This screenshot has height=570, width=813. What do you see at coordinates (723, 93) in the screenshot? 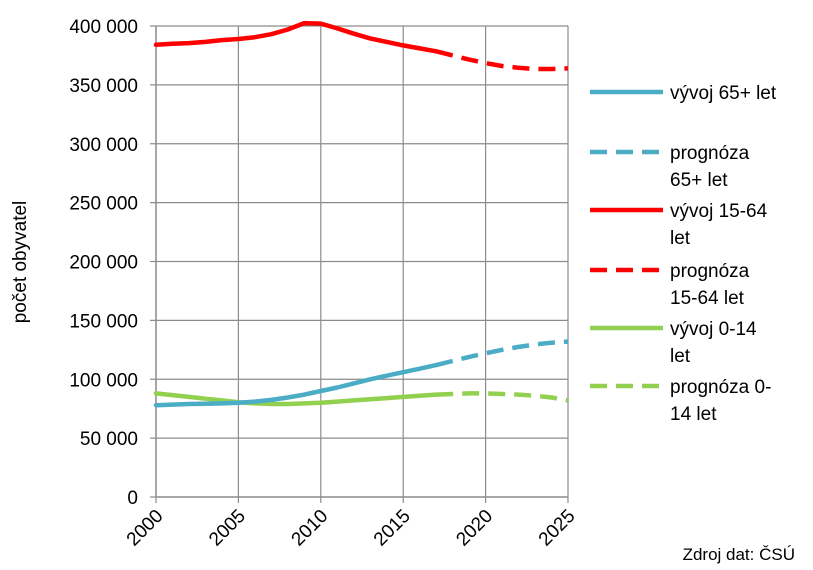
I see `legend-label: vývoj 65+ let` at bounding box center [723, 93].